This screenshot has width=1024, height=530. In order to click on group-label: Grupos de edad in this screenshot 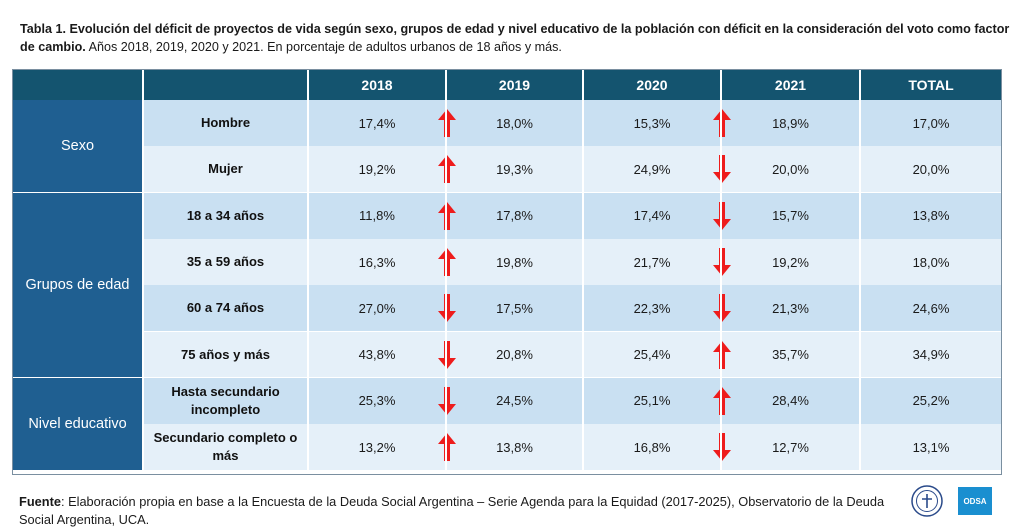, I will do `click(77, 285)`.